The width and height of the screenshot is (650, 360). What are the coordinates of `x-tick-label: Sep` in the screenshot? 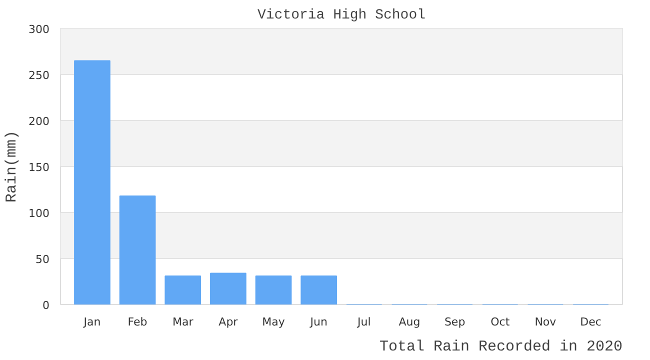 It's located at (455, 322).